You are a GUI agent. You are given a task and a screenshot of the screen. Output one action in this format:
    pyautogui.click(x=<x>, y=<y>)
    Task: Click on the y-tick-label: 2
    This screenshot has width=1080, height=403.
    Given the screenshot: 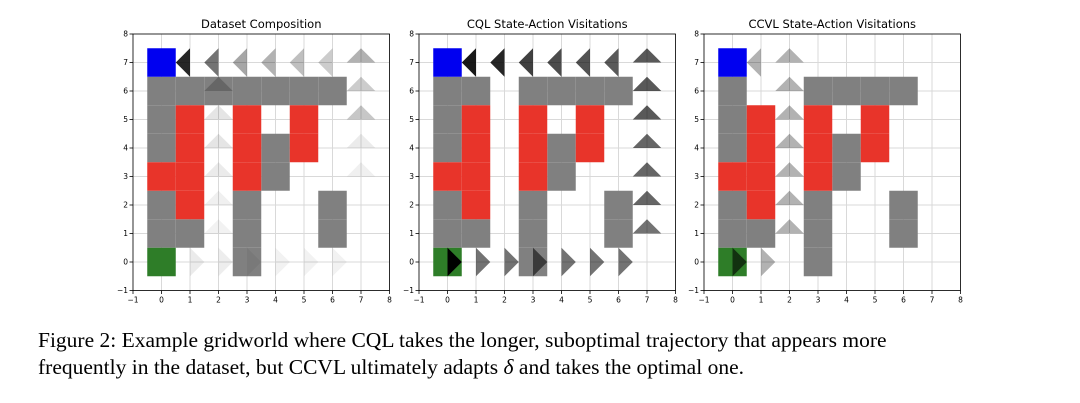 What is the action you would take?
    pyautogui.click(x=125, y=205)
    